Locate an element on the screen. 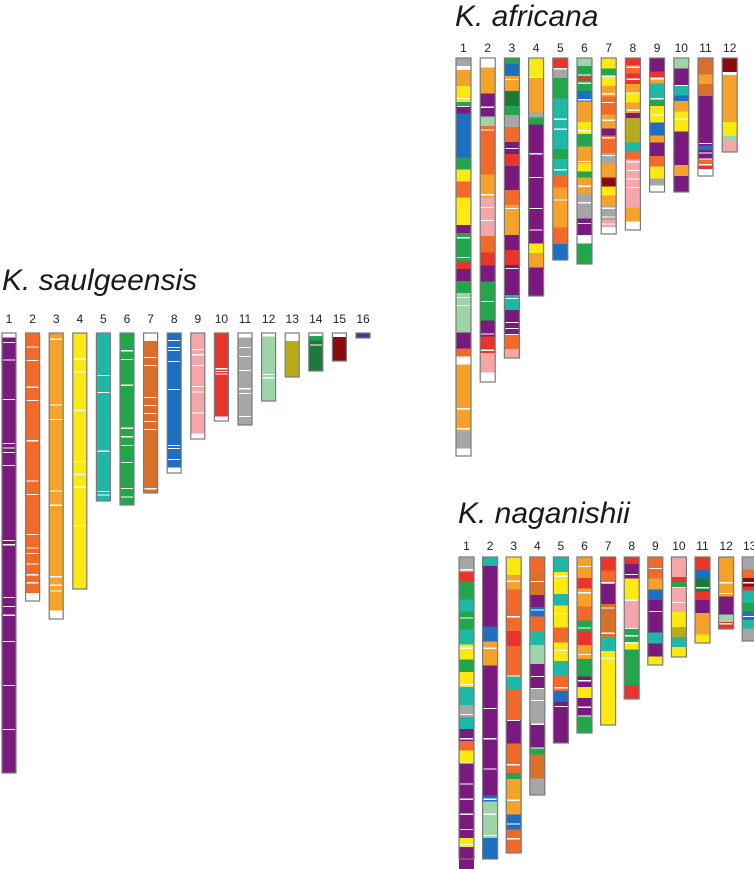 This screenshot has height=869, width=754. chromosome-africana-7: 7 is located at coordinates (608, 138).